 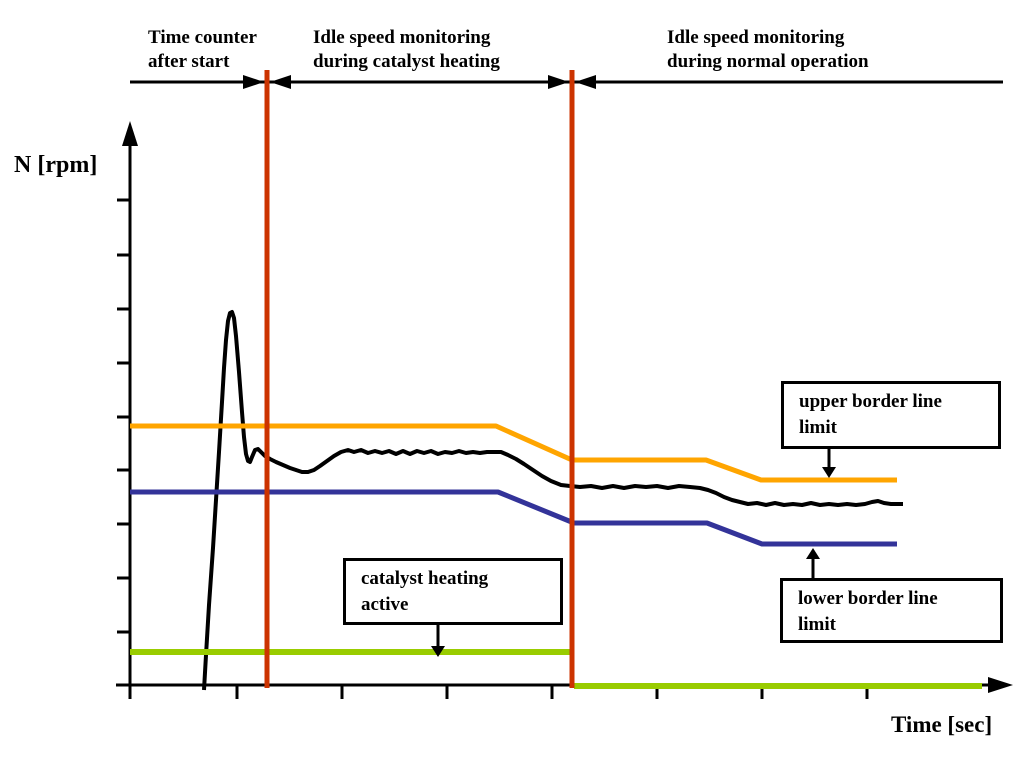 What do you see at coordinates (891, 415) in the screenshot?
I see `annotation-upper-border-line-limit: upper border line limit` at bounding box center [891, 415].